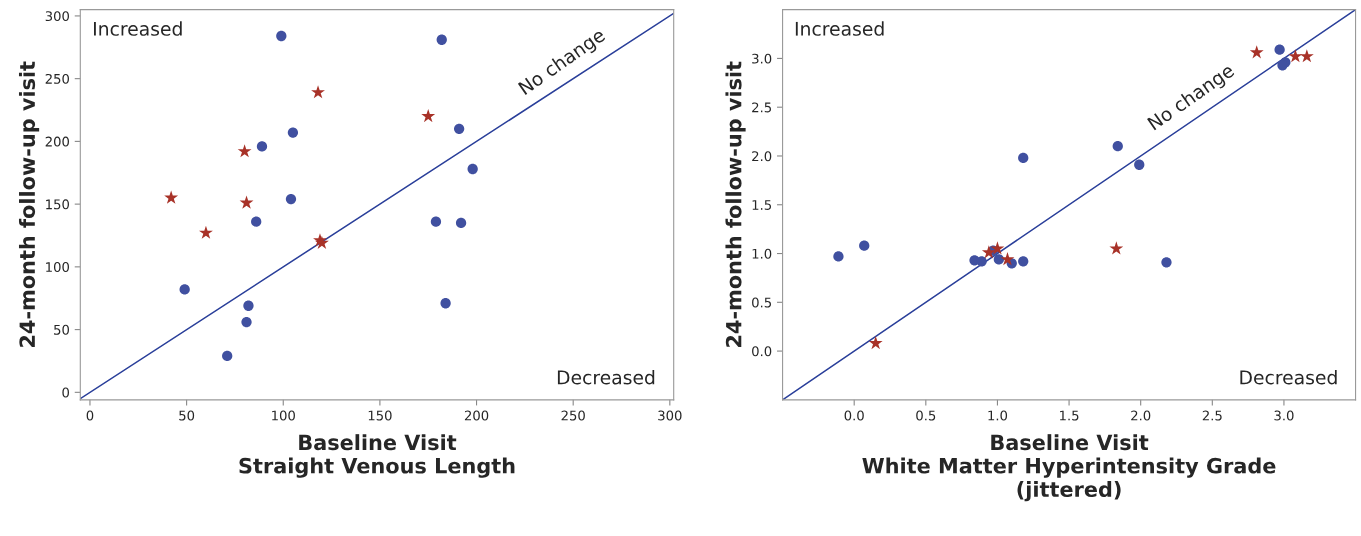  I want to click on y-tick-label: 3.0, so click(762, 58).